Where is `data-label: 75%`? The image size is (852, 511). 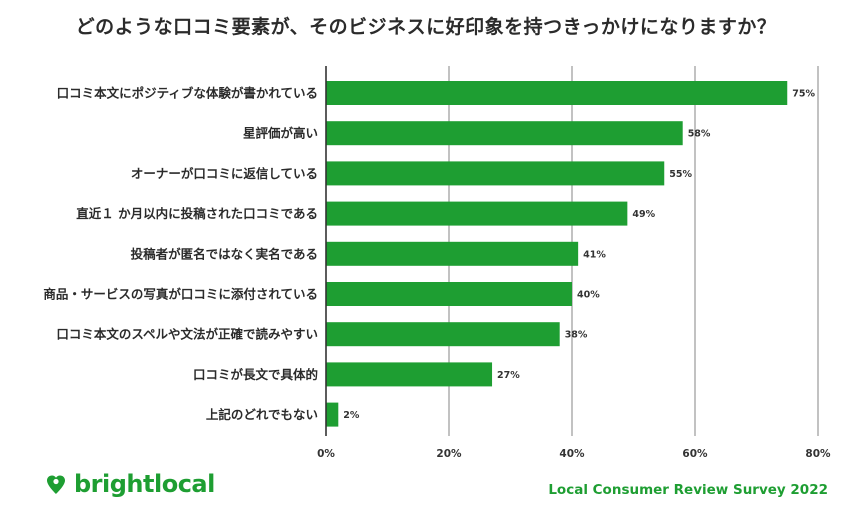 data-label: 75% is located at coordinates (803, 94).